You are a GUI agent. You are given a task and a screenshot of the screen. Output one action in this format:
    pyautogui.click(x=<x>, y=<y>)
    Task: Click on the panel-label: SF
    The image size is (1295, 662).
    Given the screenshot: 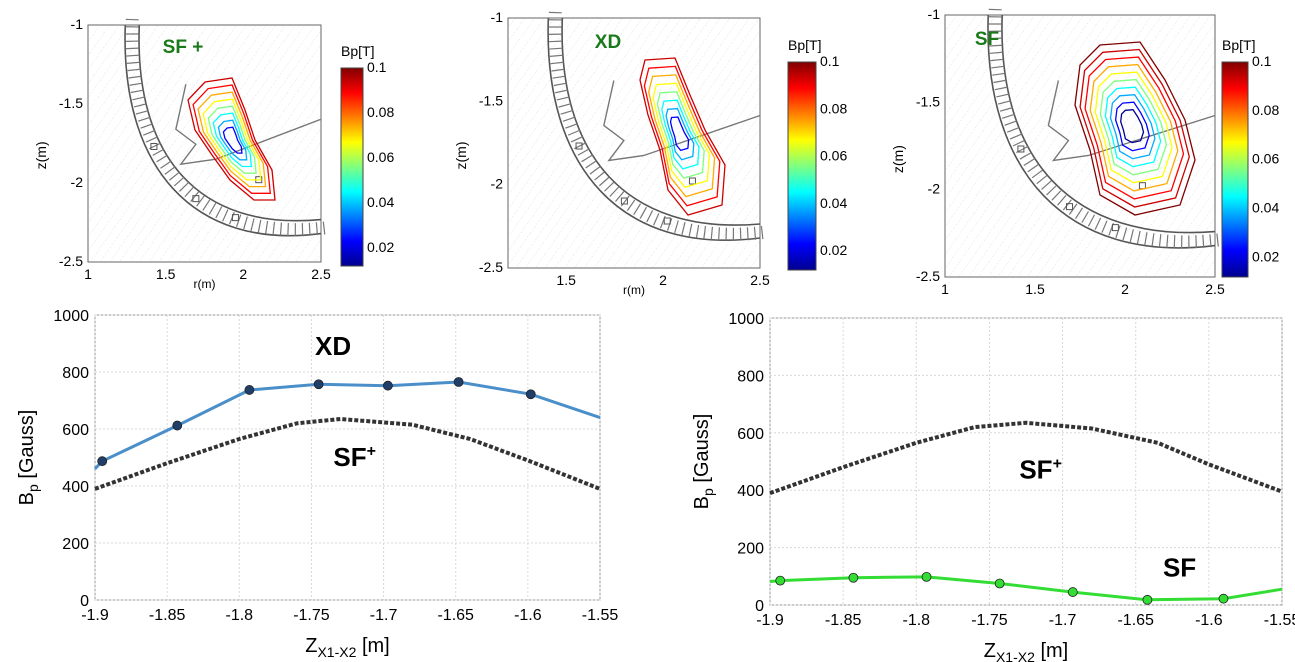 What is the action you would take?
    pyautogui.click(x=987, y=39)
    